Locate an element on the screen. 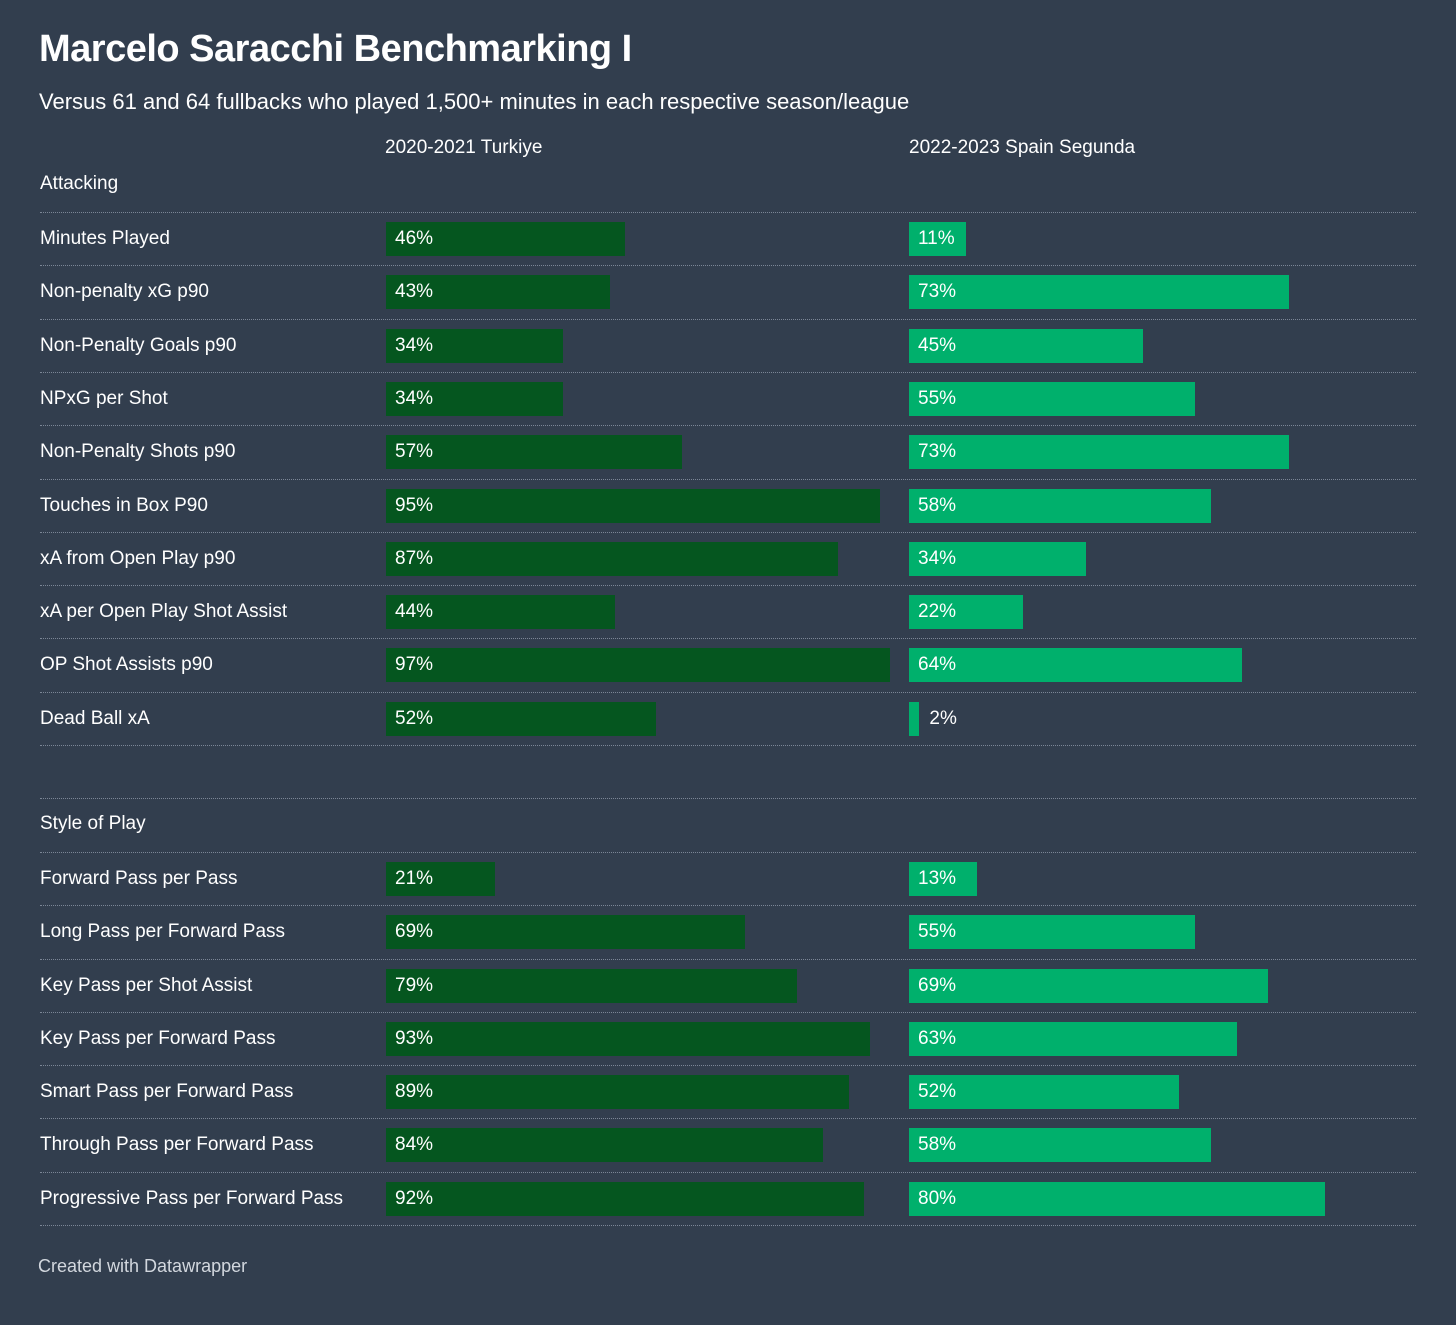  metric-label: NPxG per Shot is located at coordinates (104, 398).